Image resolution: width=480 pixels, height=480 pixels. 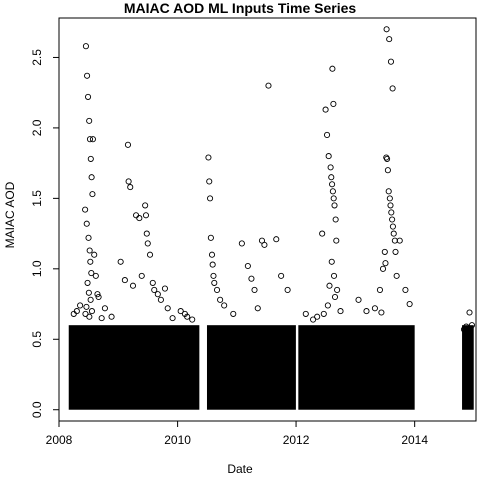 What do you see at coordinates (59, 440) in the screenshot?
I see `x-tick-label: 2008` at bounding box center [59, 440].